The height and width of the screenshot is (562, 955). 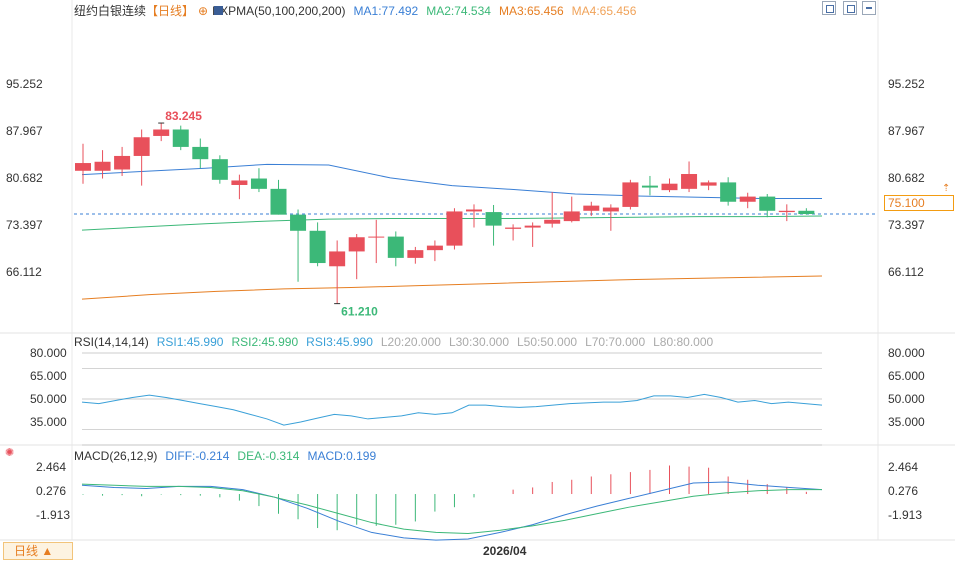 I want to click on y-tick-label-right: 87.967, so click(x=906, y=131).